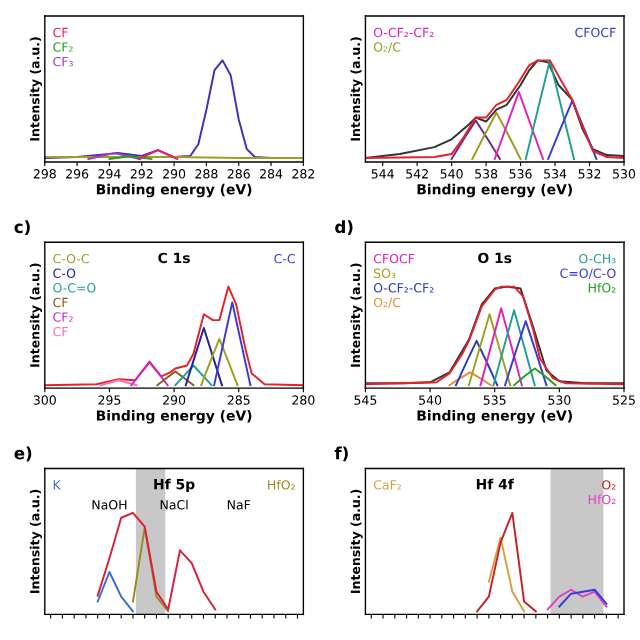  Describe the element at coordinates (344, 228) in the screenshot. I see `chart-subtitle: d)` at that location.